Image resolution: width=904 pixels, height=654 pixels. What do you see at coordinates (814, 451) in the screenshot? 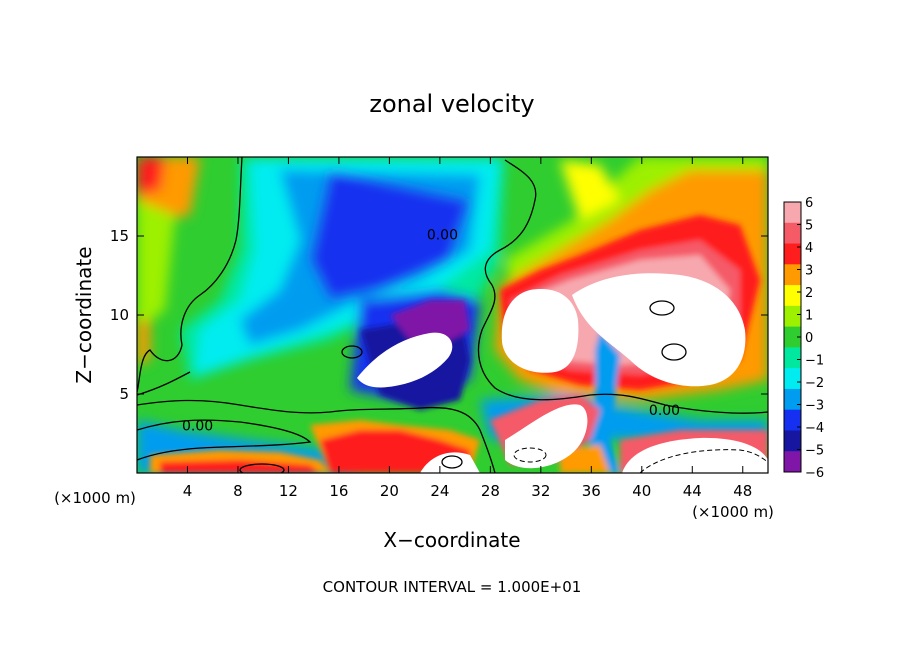
I see `colorbar-label: −5` at bounding box center [814, 451].